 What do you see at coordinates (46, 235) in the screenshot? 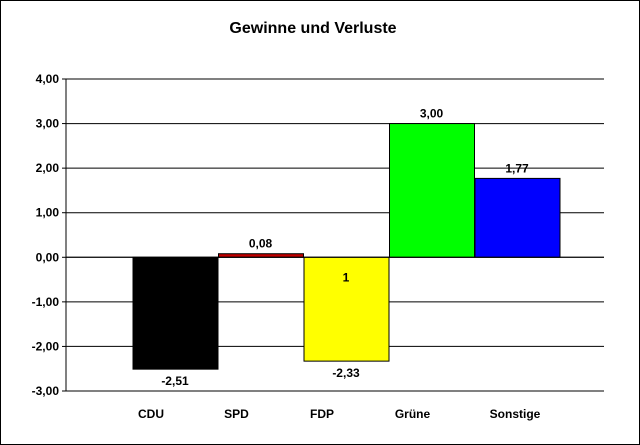
I see `y-tick-labels: 4,00 3,00 2,00 1,00 0,00 -1,00 -2,00 -3,00` at bounding box center [46, 235].